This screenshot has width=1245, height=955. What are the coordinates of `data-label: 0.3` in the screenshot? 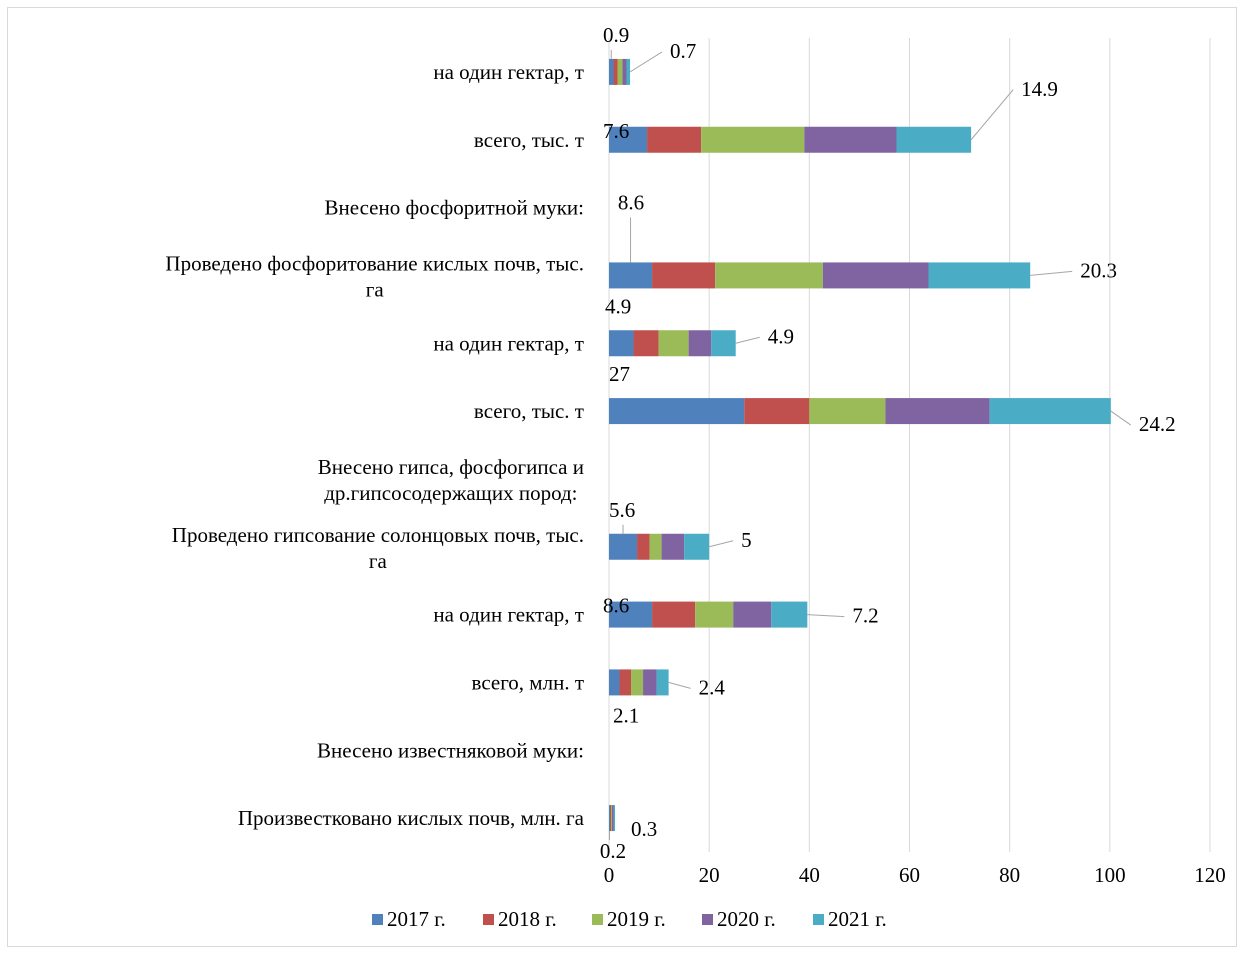 It's located at (644, 829).